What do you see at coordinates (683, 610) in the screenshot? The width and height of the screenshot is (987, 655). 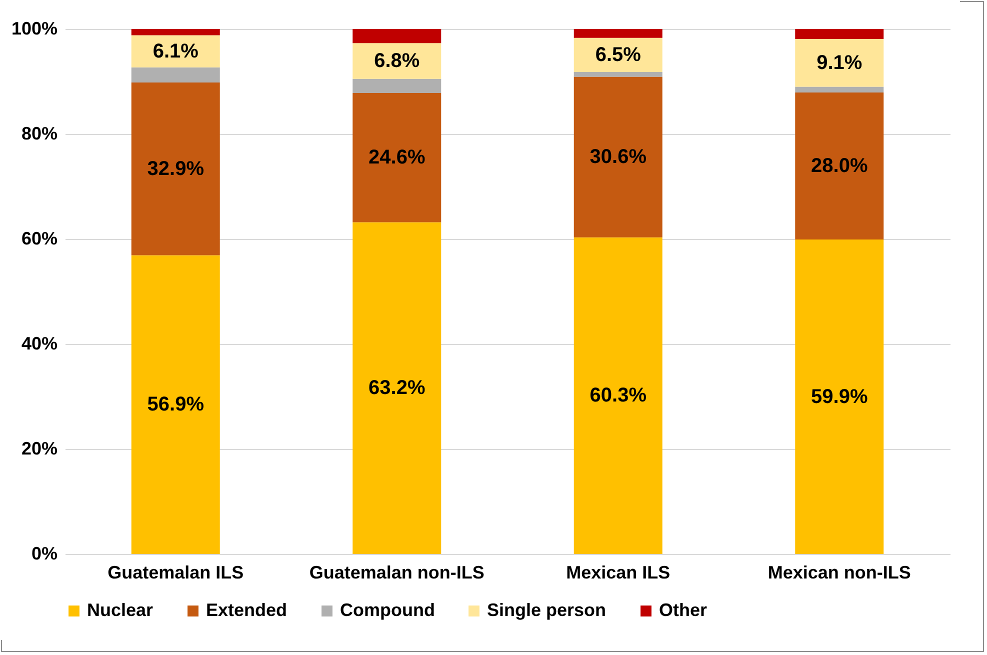 I see `legend-label: Other` at bounding box center [683, 610].